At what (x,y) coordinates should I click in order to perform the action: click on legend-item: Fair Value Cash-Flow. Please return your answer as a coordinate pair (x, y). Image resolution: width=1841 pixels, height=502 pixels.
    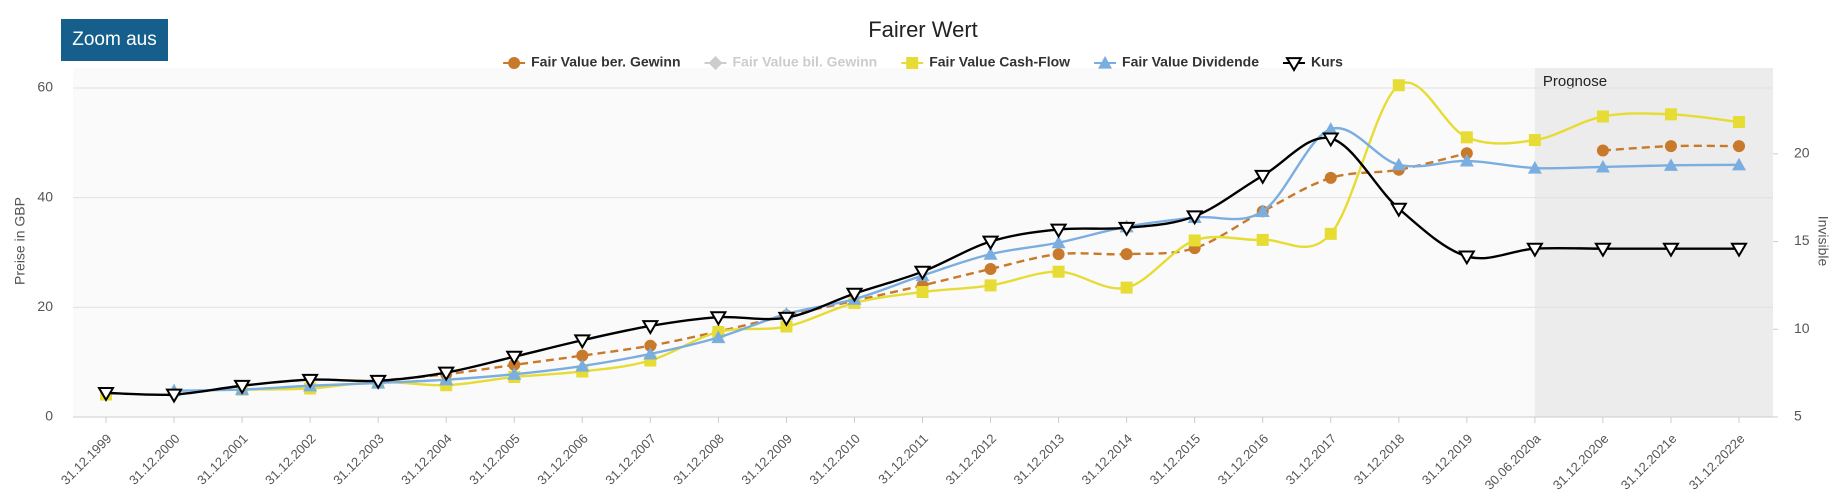
    Looking at the image, I should click on (985, 62).